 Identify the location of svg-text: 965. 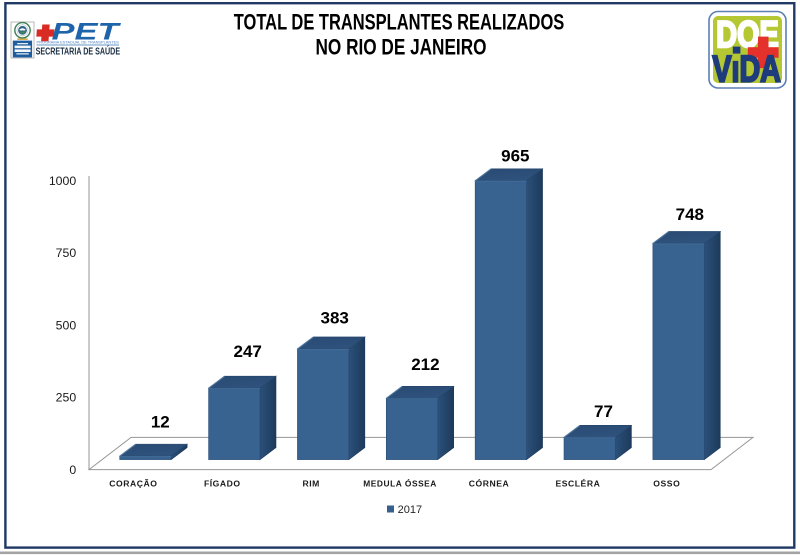
(515, 156).